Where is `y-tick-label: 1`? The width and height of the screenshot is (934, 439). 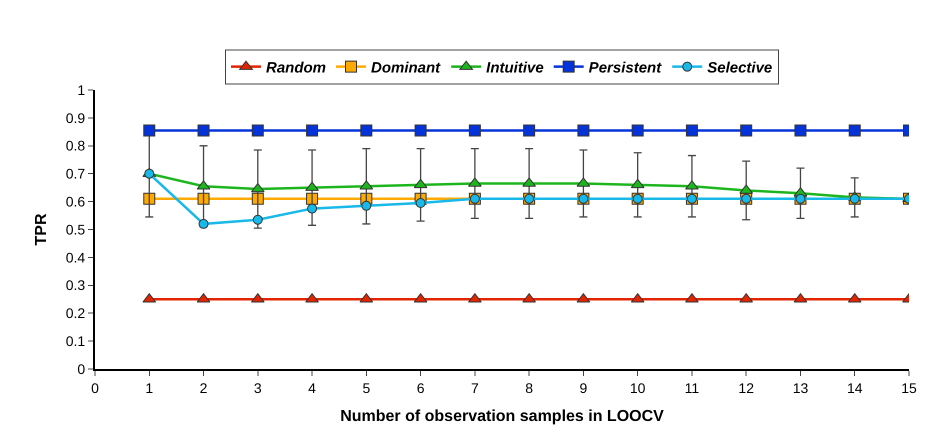 y-tick-label: 1 is located at coordinates (81, 90).